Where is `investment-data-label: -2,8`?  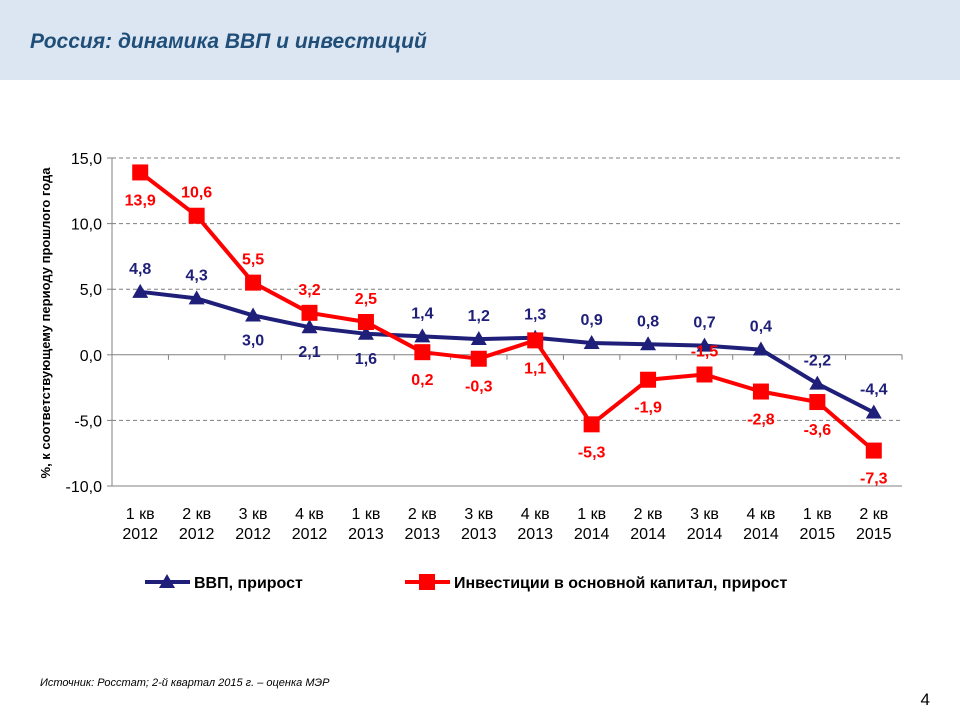
investment-data-label: -2,8 is located at coordinates (761, 420).